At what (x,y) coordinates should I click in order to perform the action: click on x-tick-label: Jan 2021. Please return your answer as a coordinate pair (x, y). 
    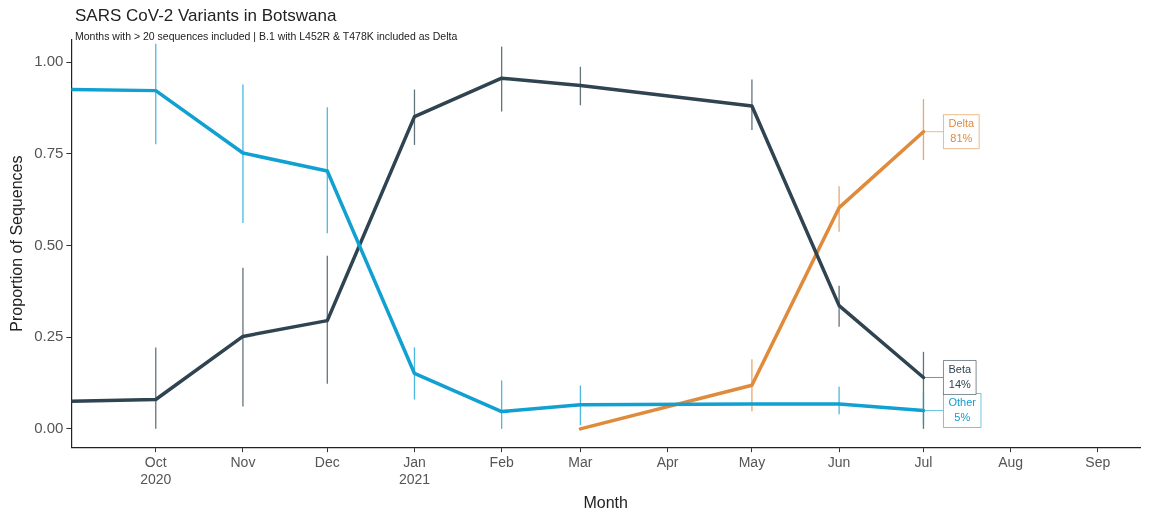
    Looking at the image, I should click on (414, 471).